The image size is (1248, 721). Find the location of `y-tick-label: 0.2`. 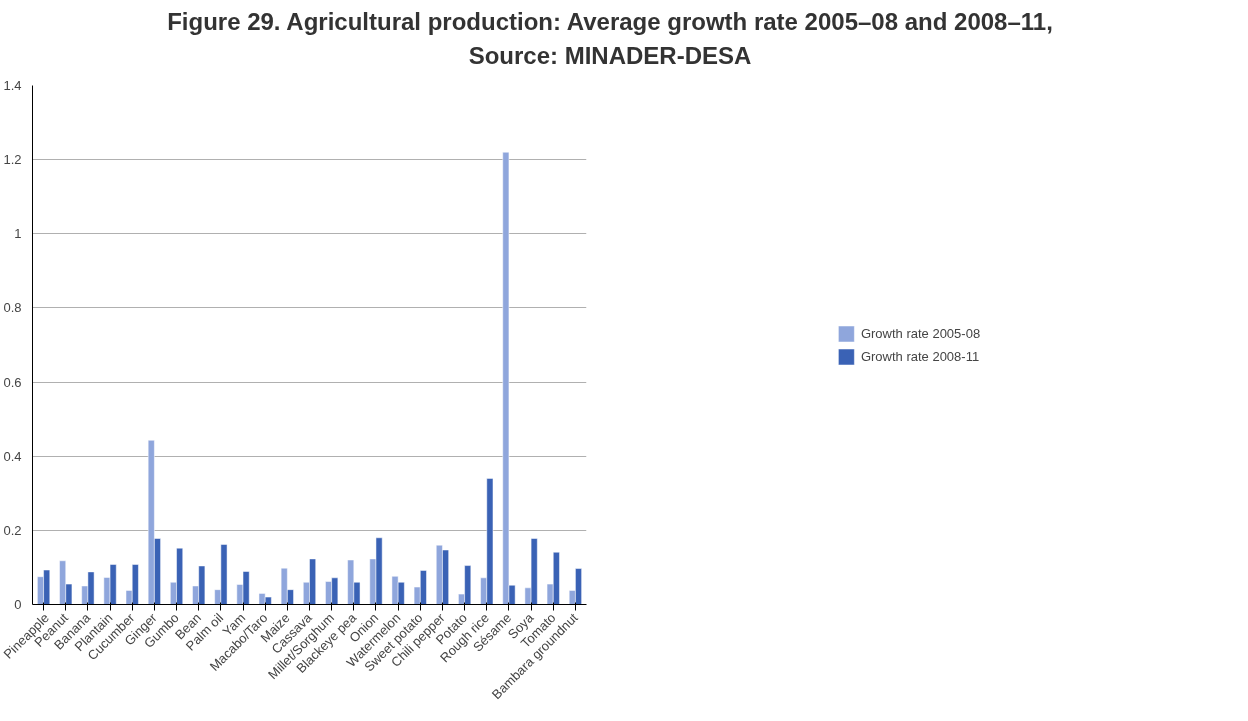

y-tick-label: 0.2 is located at coordinates (12, 530).